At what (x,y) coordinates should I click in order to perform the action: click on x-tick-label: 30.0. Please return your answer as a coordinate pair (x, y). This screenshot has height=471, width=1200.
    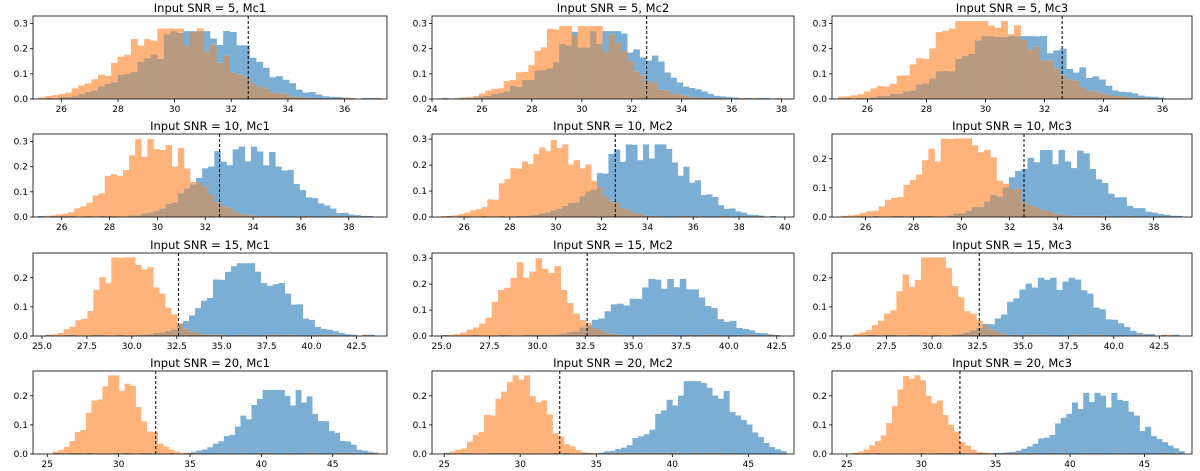
    Looking at the image, I should click on (537, 347).